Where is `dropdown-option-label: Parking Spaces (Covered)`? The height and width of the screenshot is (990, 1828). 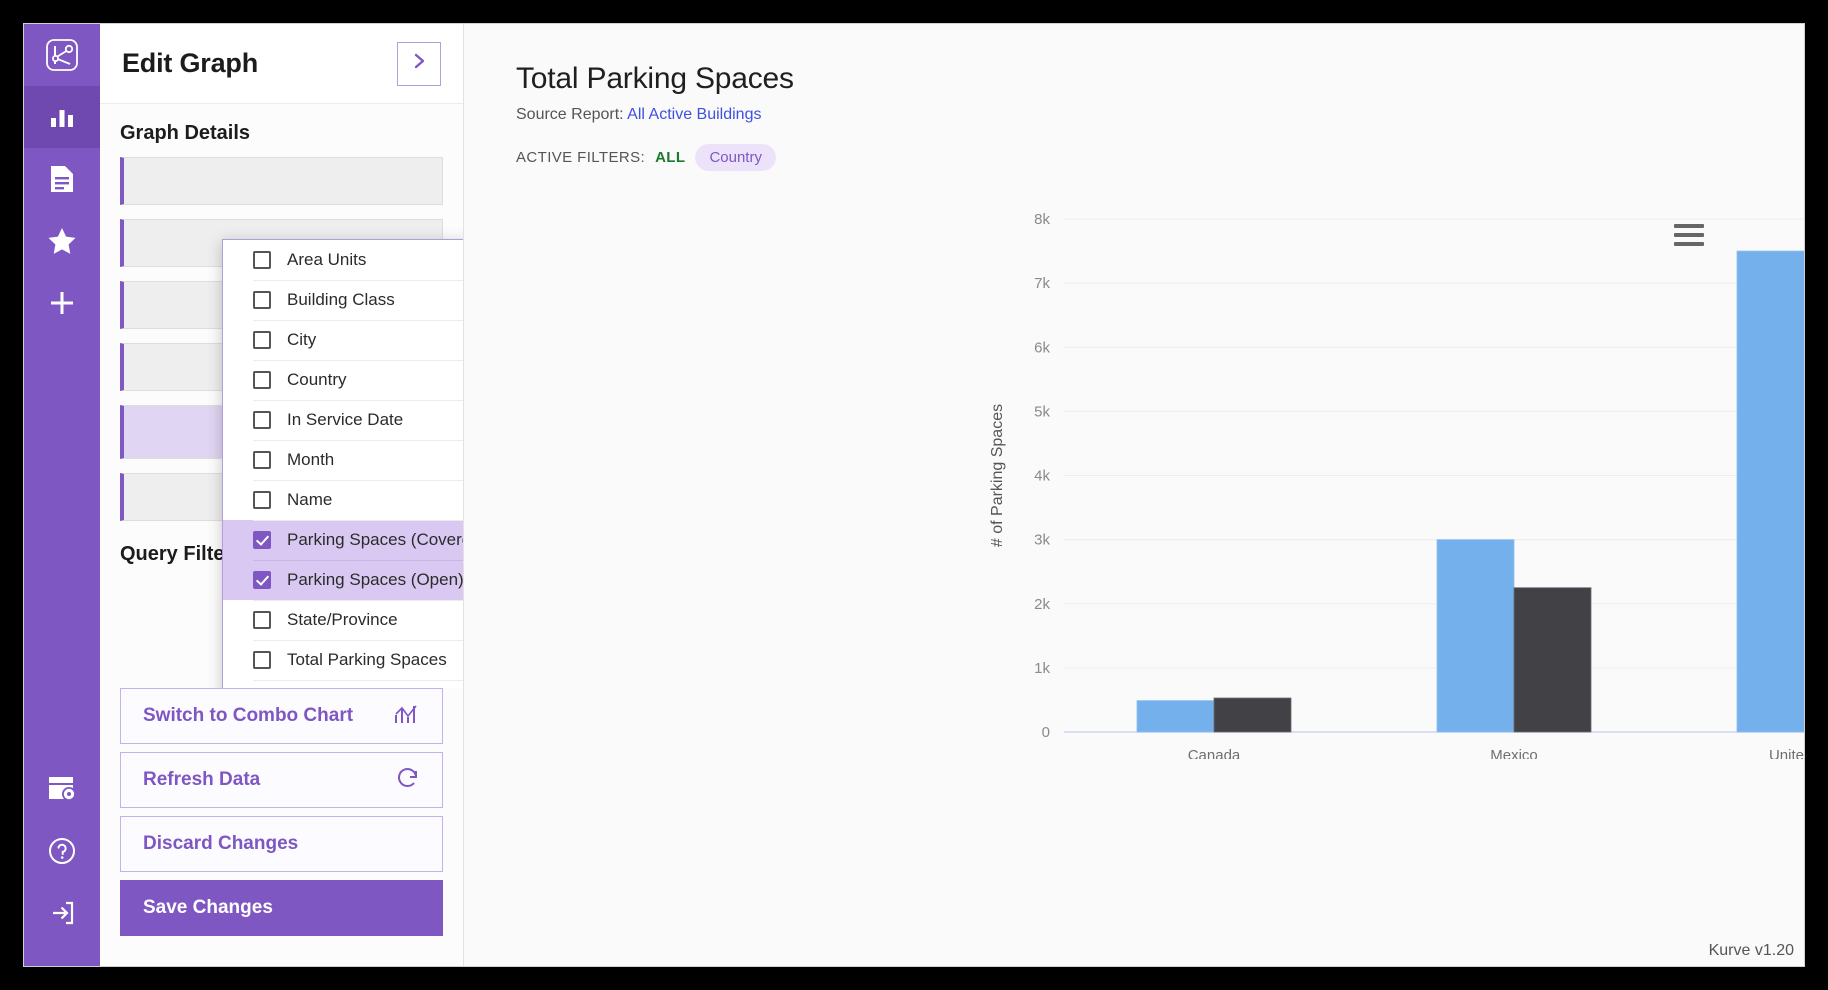
dropdown-option-label: Parking Spaces (Covered) is located at coordinates (375, 539).